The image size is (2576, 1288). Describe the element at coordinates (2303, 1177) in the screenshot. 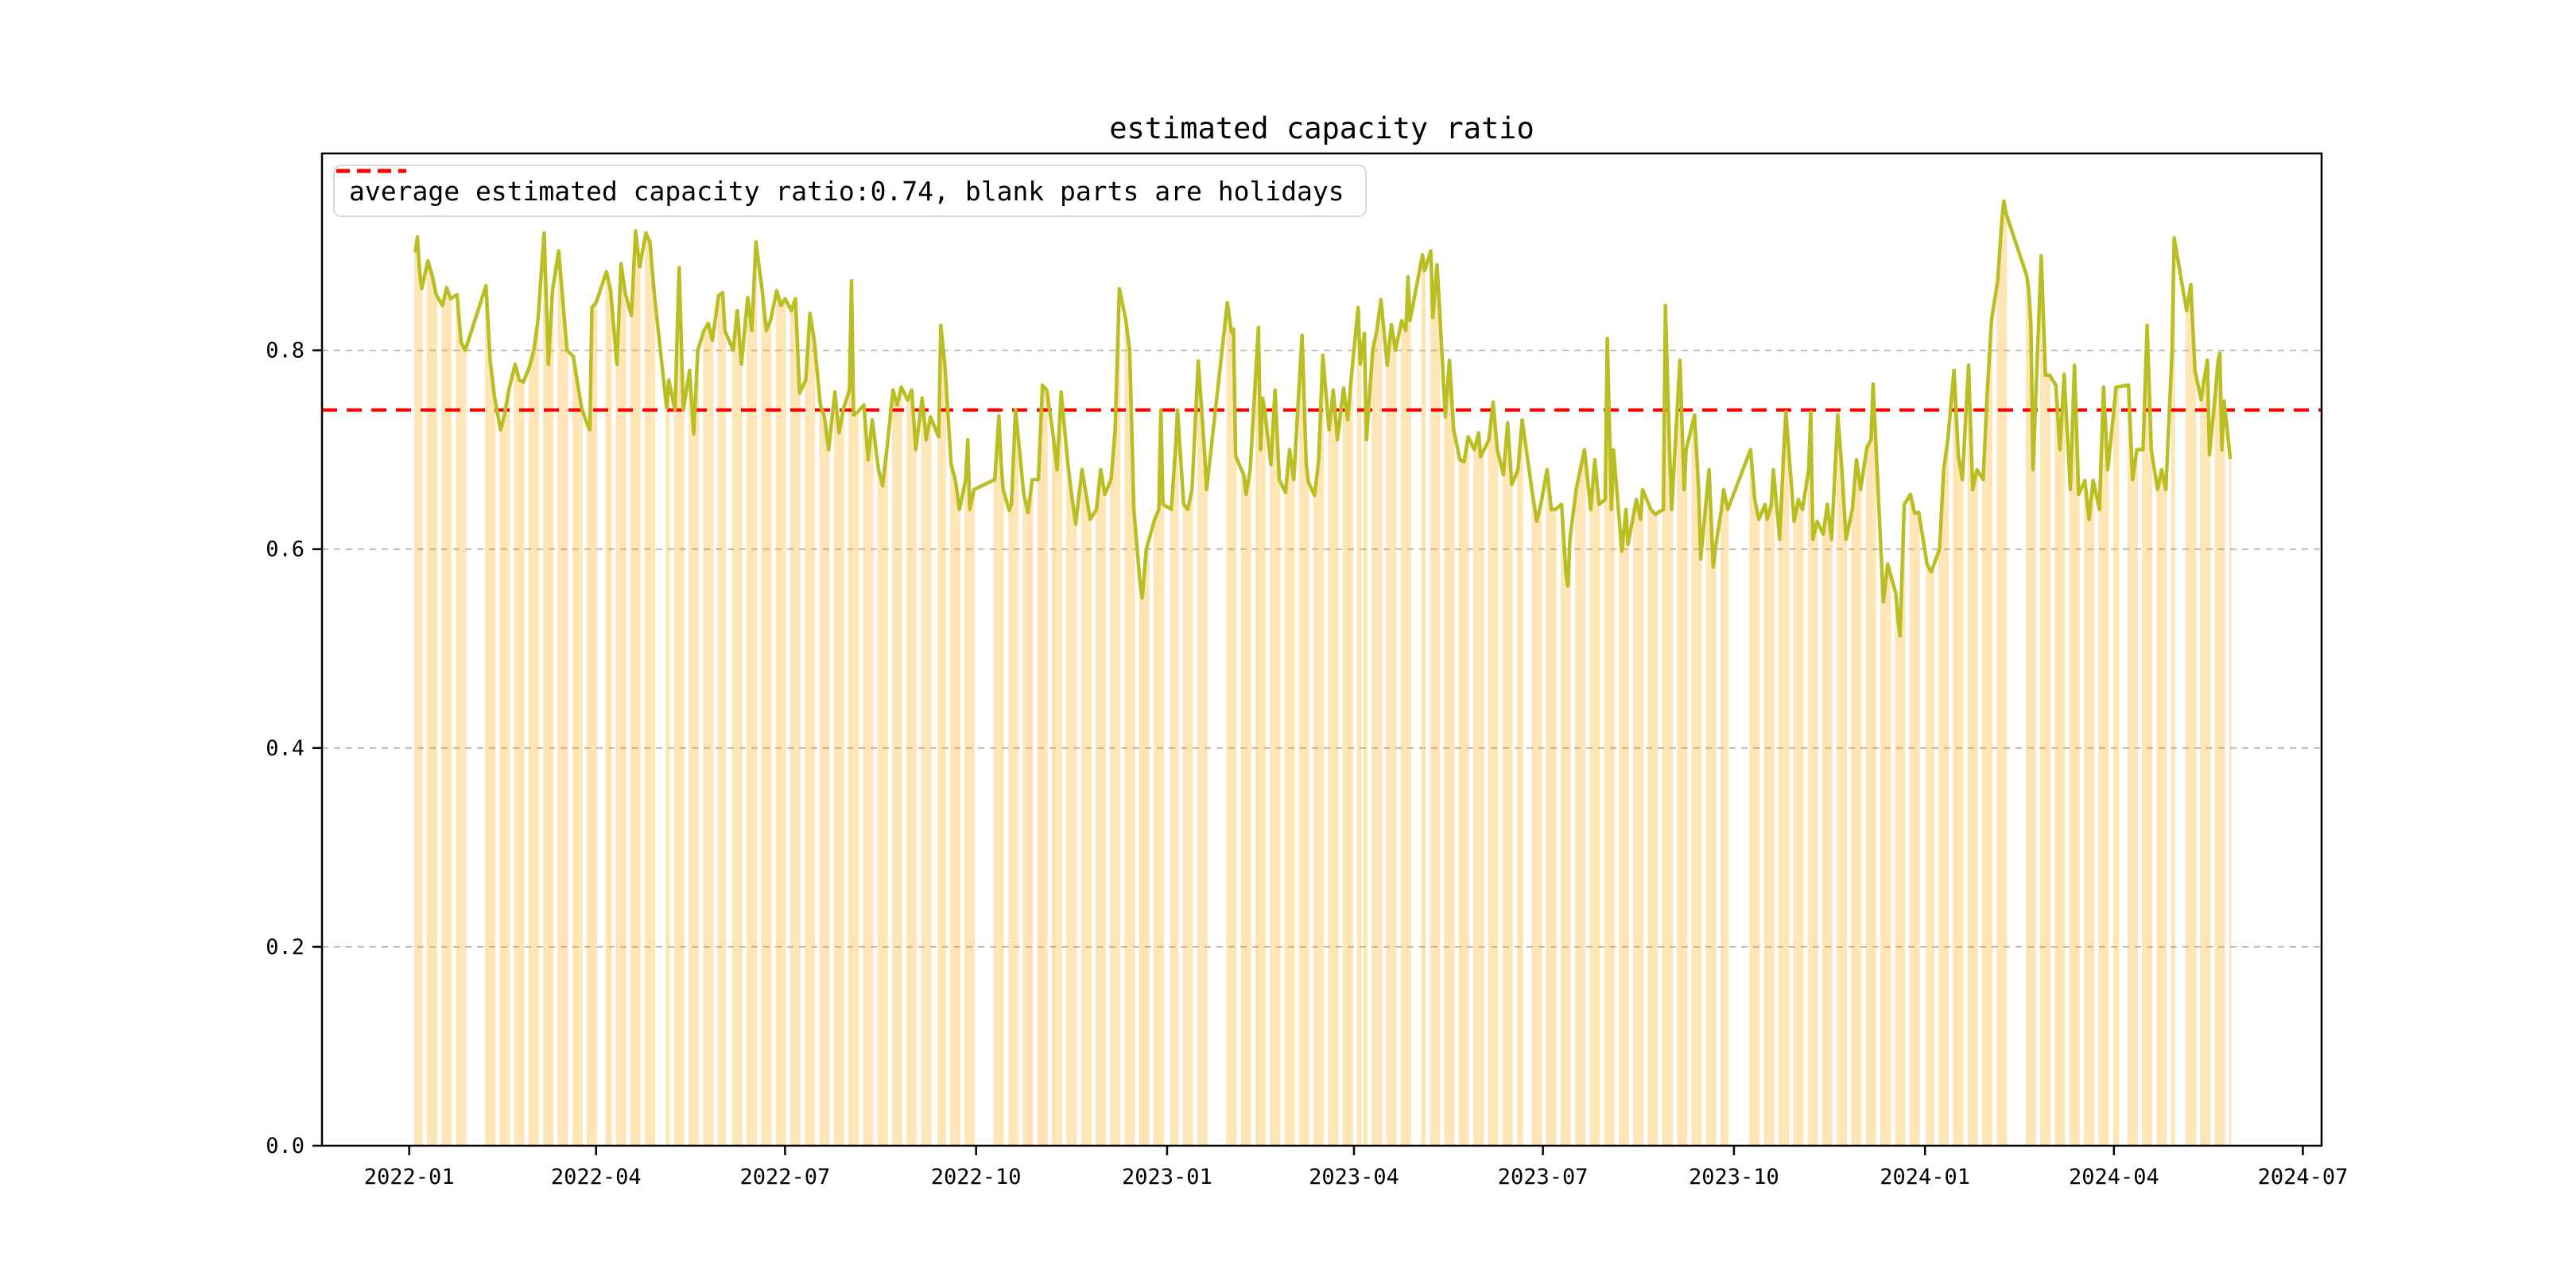

I see `x-tick-label: 2024-07` at that location.